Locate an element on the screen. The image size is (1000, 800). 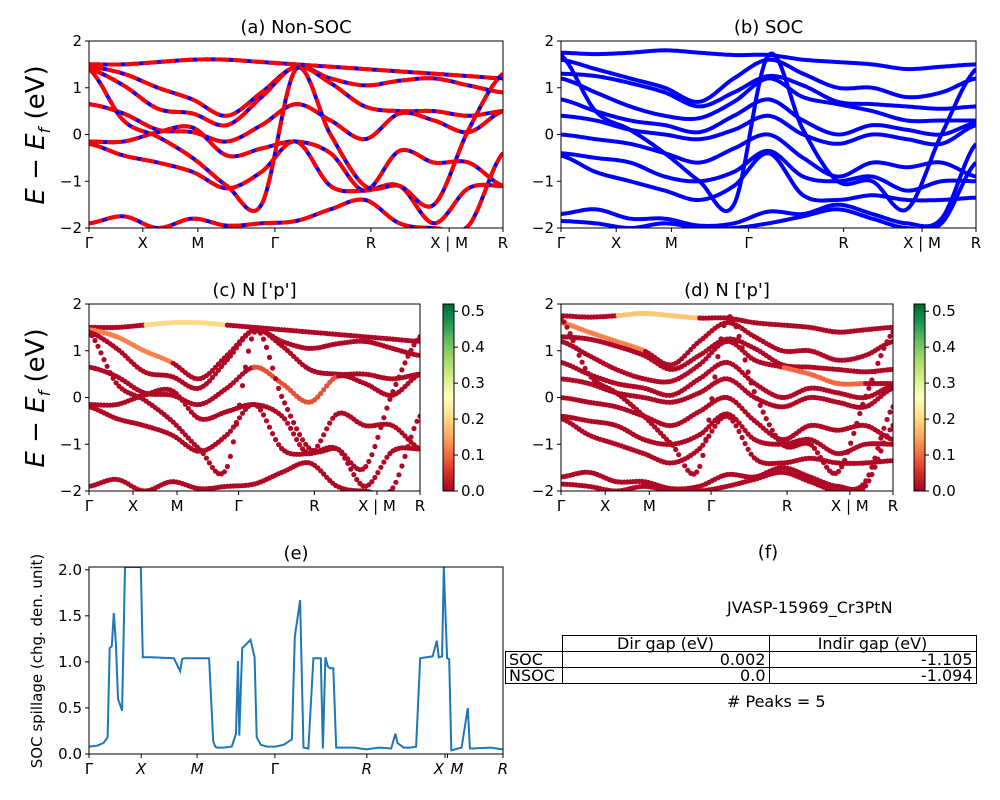
y-tick-label: 0.5 is located at coordinates (70, 708).